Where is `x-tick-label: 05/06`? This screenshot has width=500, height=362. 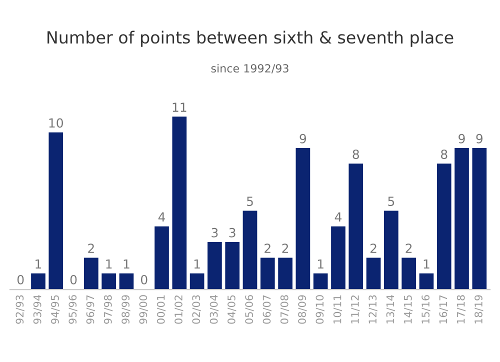 x-tick-label: 05/06 is located at coordinates (249, 309).